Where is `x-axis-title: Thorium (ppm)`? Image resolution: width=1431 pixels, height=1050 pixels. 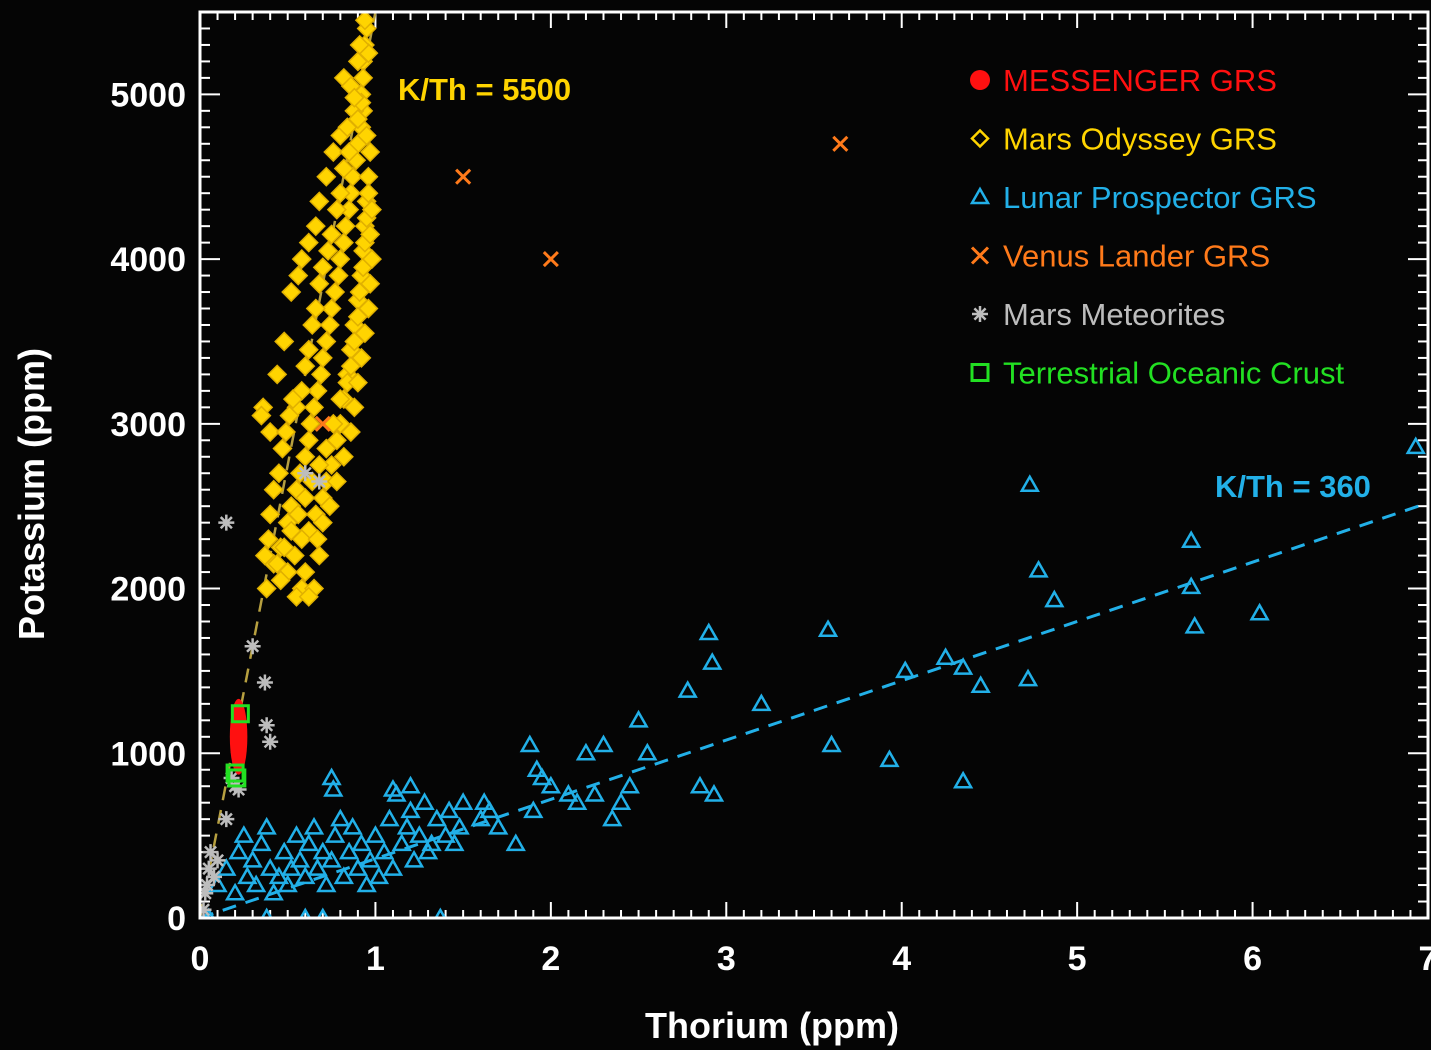
x-axis-title: Thorium (ppm) is located at coordinates (772, 1025).